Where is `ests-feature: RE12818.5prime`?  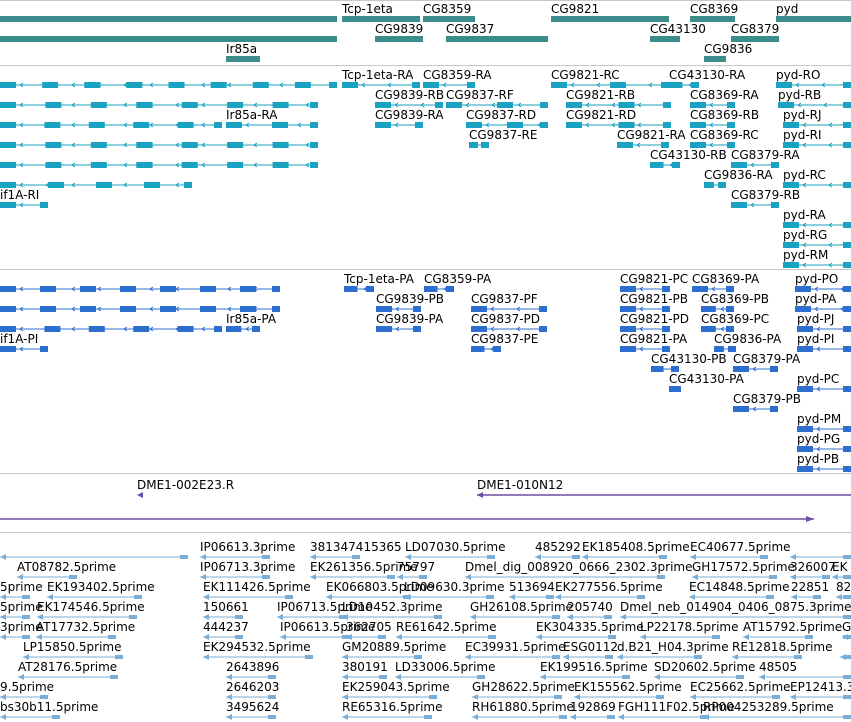 ests-feature: RE12818.5prime is located at coordinates (782, 650).